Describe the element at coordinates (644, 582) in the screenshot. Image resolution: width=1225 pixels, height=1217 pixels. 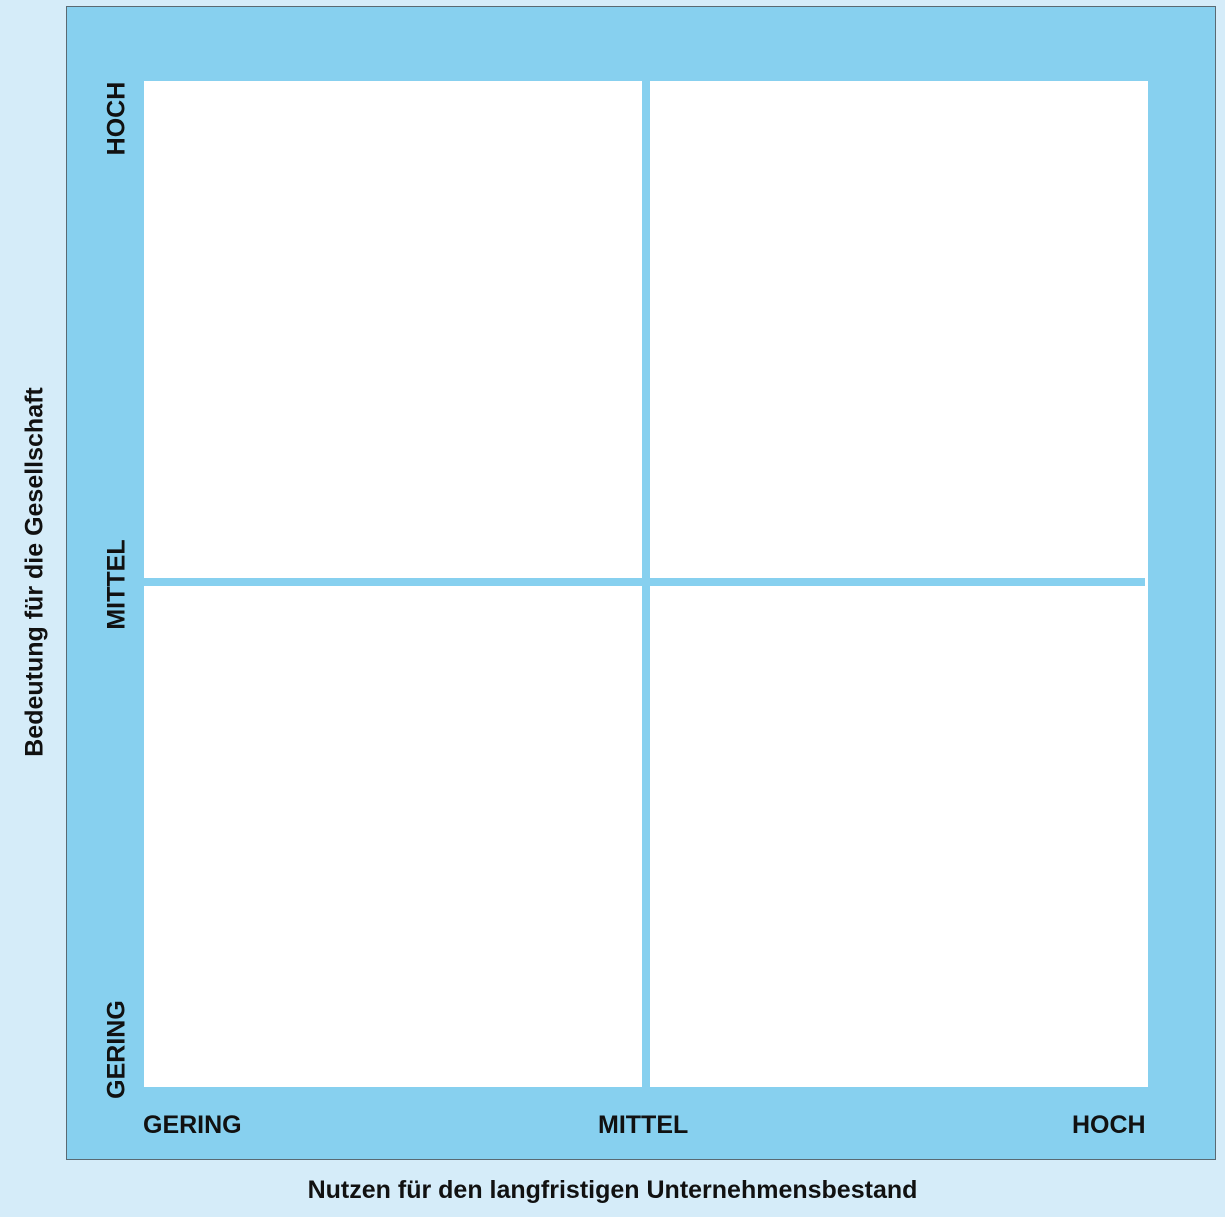
I see `horizontal-divider` at that location.